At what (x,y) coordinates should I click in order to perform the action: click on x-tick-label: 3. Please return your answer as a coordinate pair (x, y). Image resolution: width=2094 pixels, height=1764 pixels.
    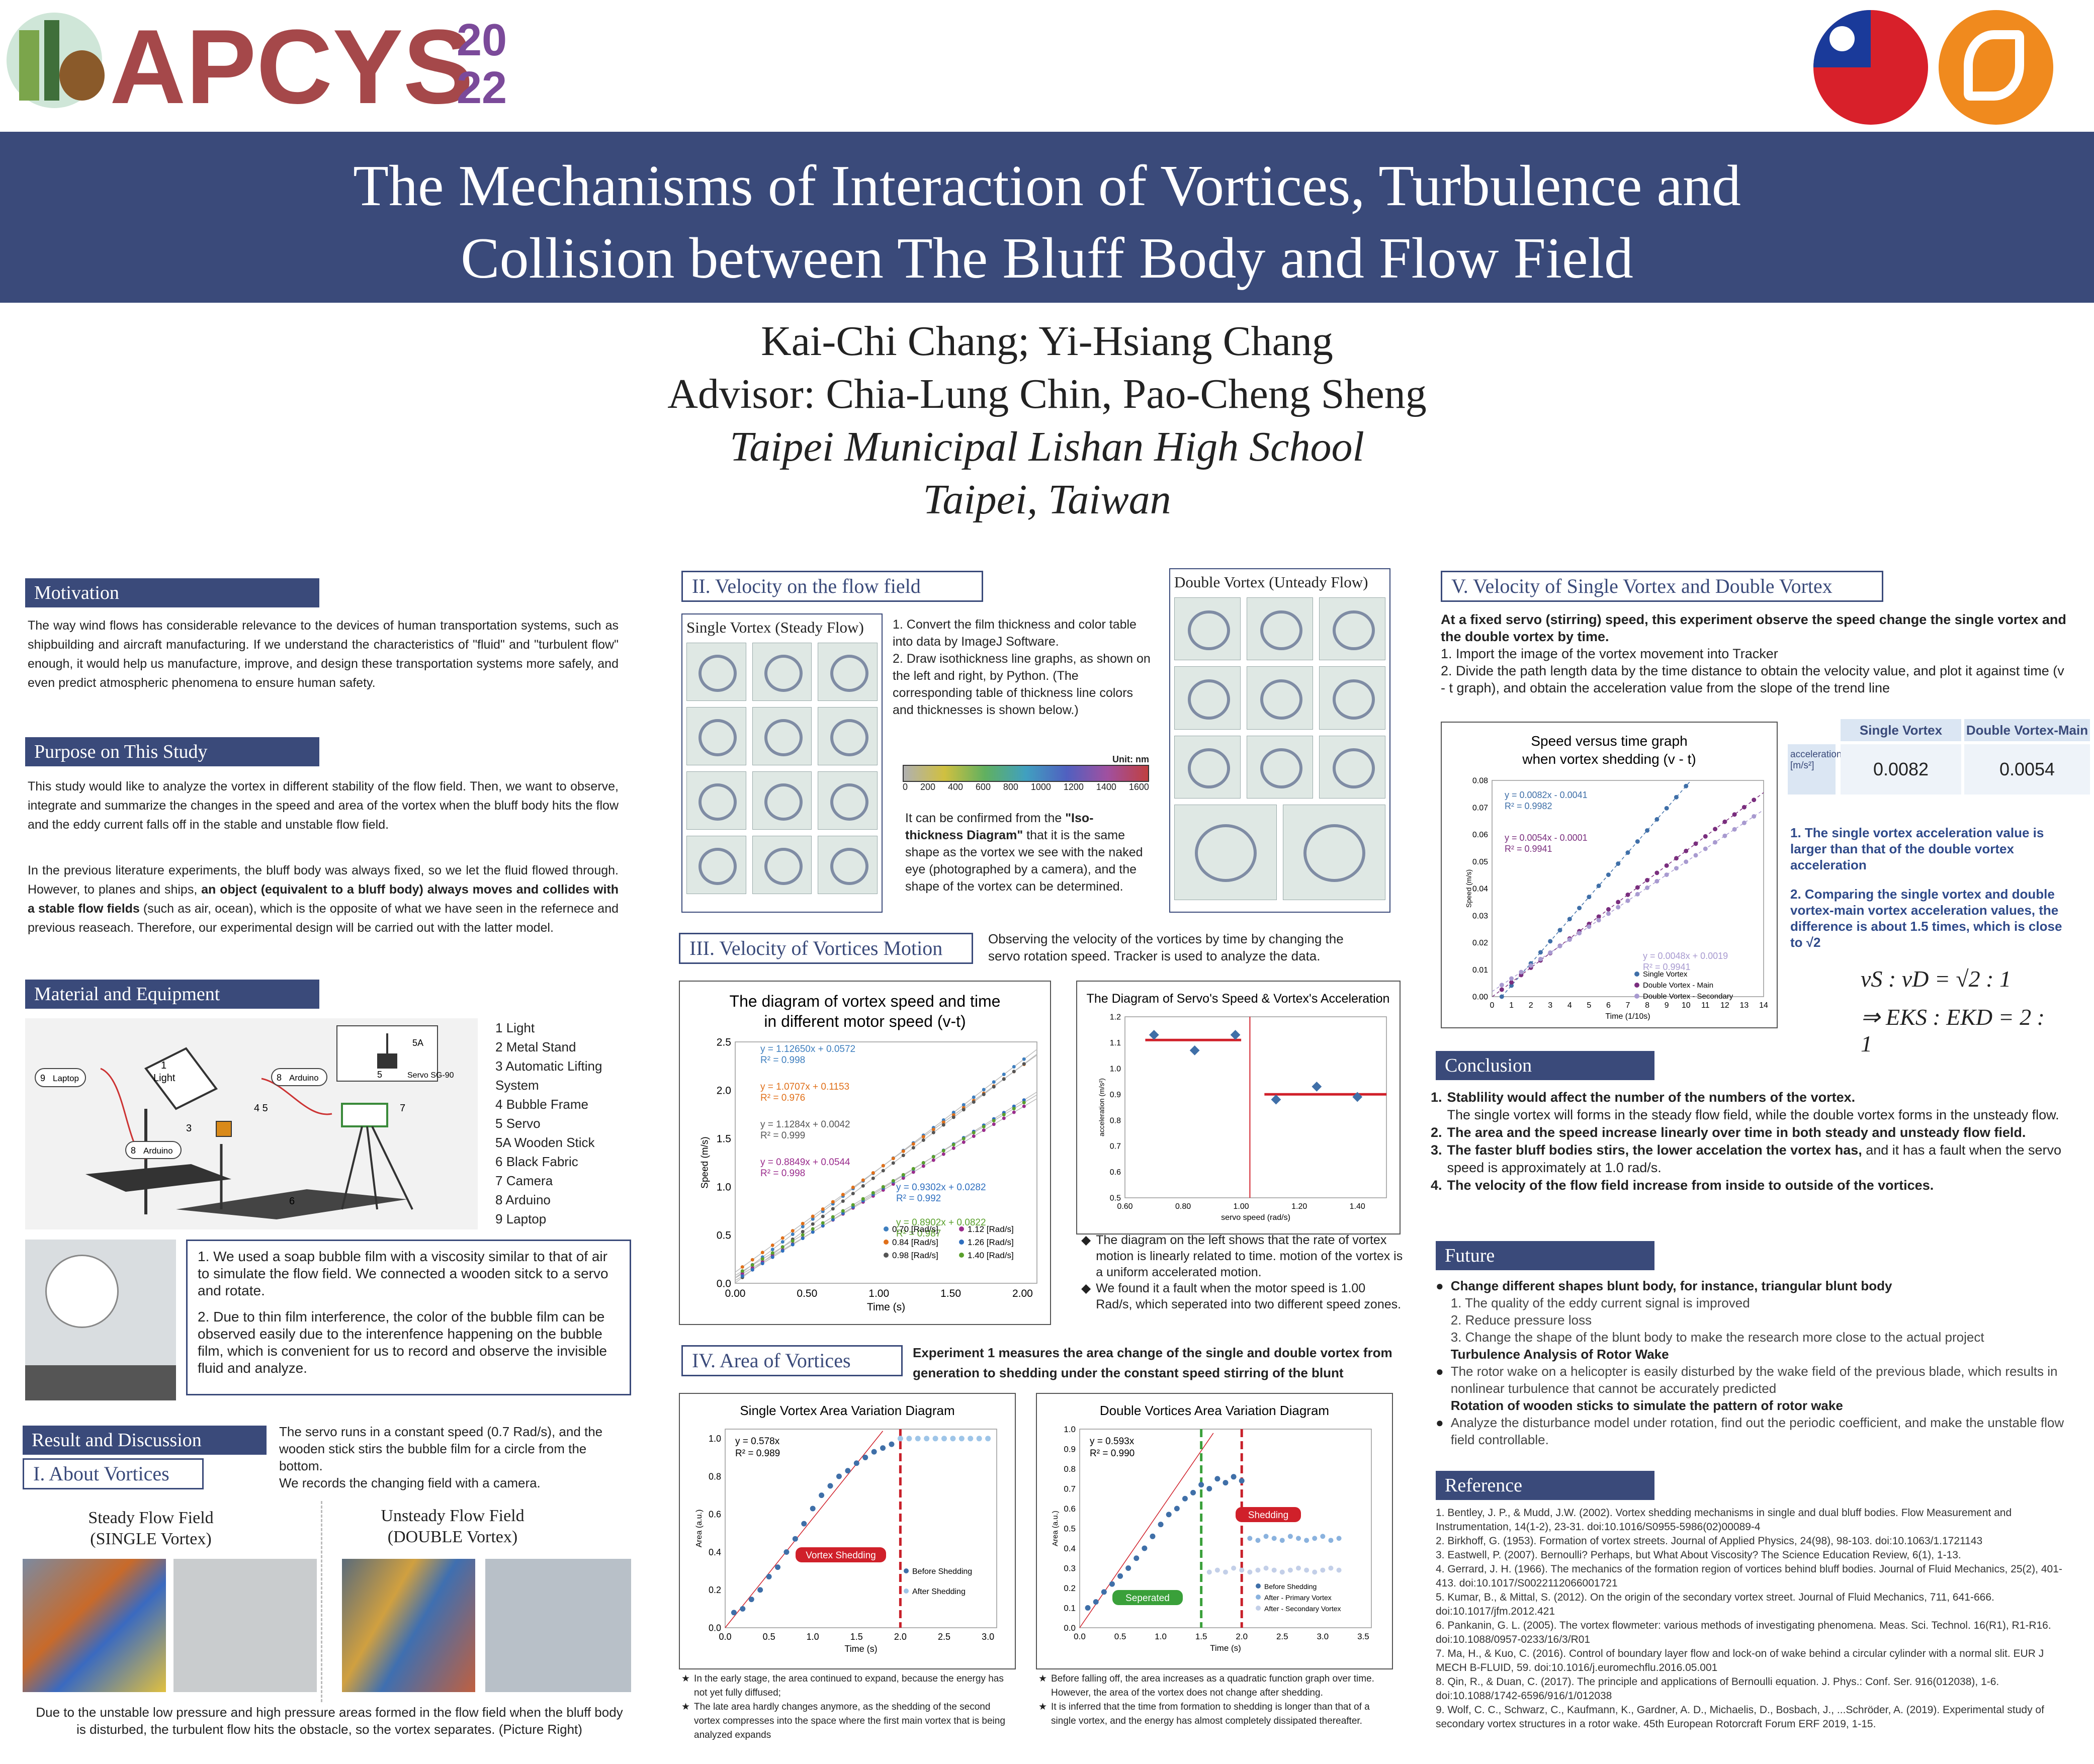
    Looking at the image, I should click on (1550, 1005).